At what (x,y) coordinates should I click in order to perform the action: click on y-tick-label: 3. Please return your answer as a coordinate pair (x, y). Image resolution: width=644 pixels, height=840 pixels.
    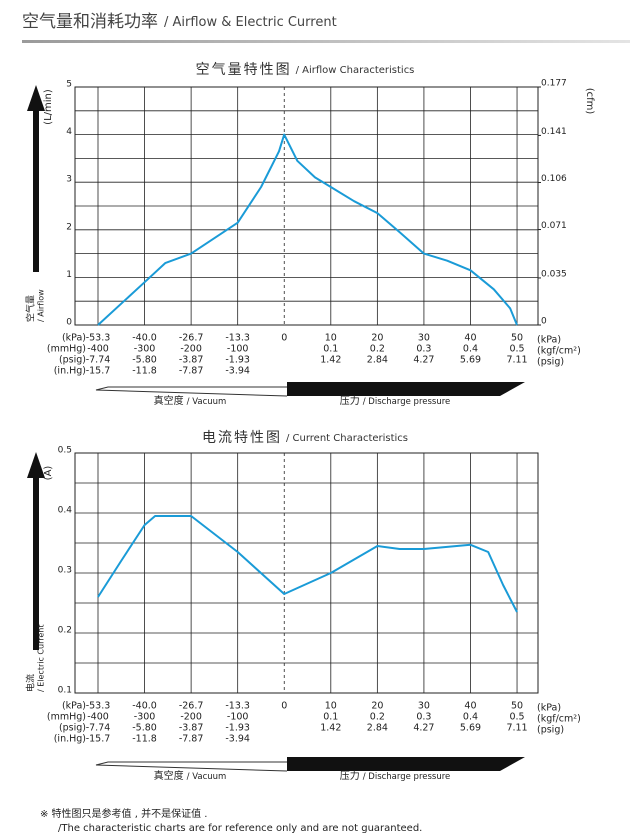
    Looking at the image, I should click on (69, 180).